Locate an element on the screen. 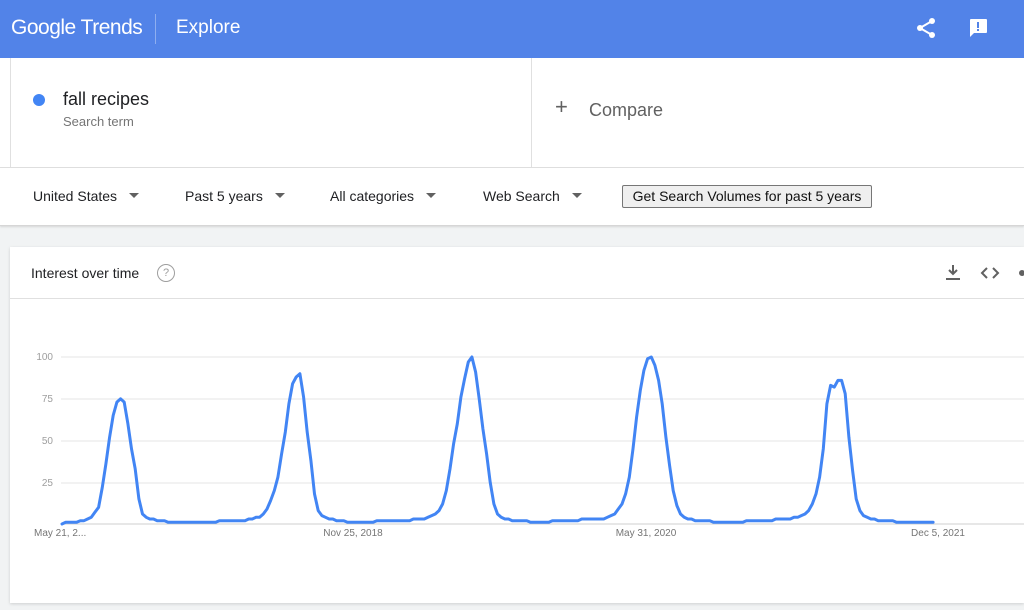 The width and height of the screenshot is (1024, 610). region-dropdown: United States is located at coordinates (86, 196).